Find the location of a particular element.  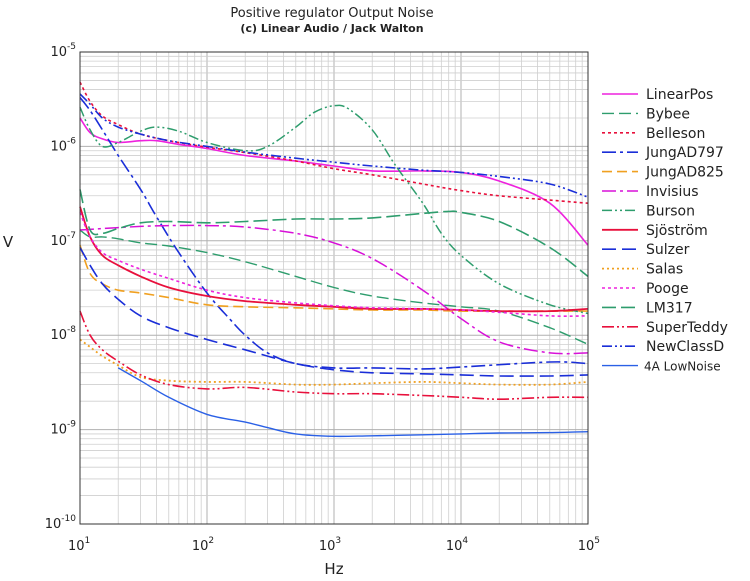

legend-label: Bybee is located at coordinates (668, 114).